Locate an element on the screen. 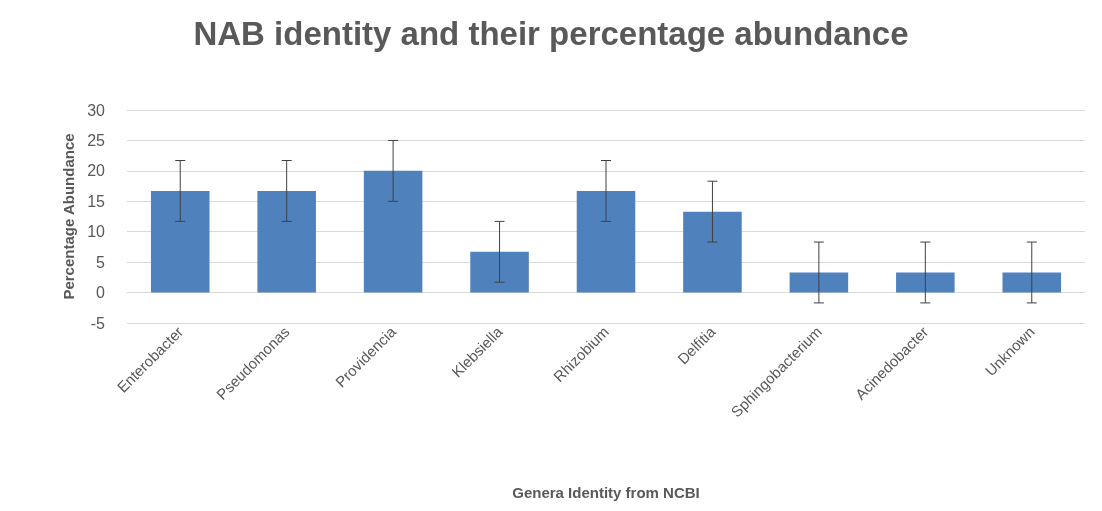  y-tick-label: 25 is located at coordinates (96, 140).